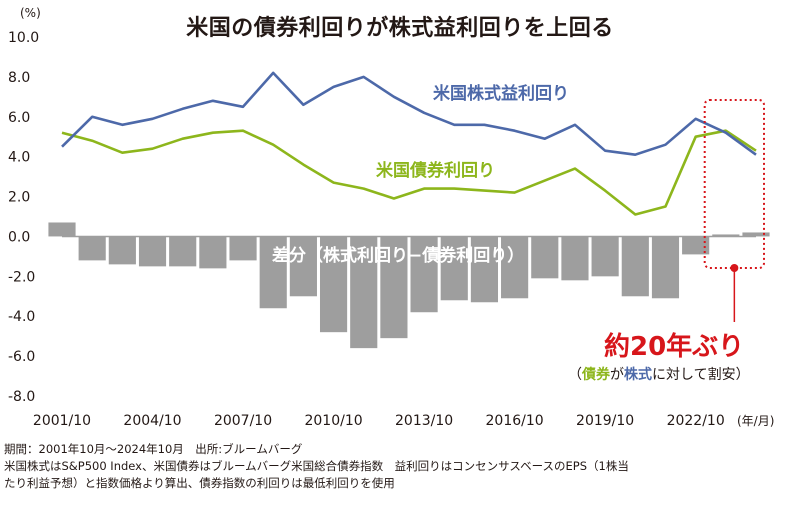 The image size is (800, 506). Describe the element at coordinates (755, 421) in the screenshot. I see `x-axis-unit: (年/月)` at that location.